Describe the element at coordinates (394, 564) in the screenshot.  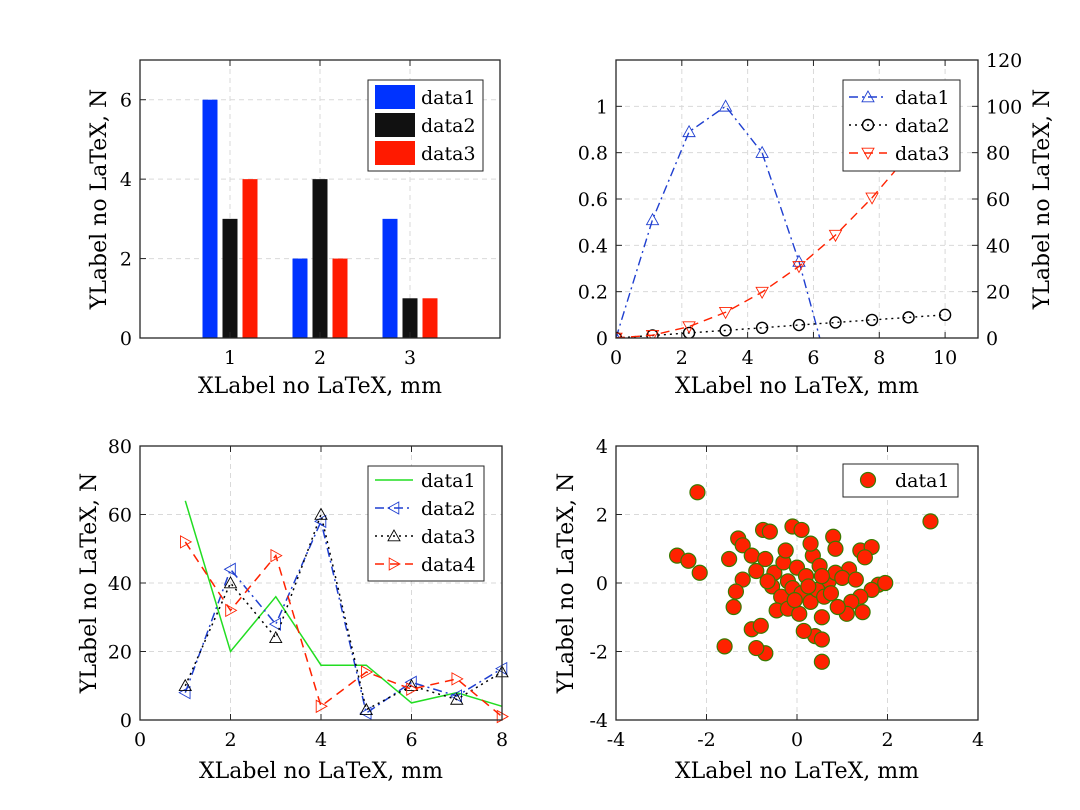
I see `legend-marker-data4` at that location.